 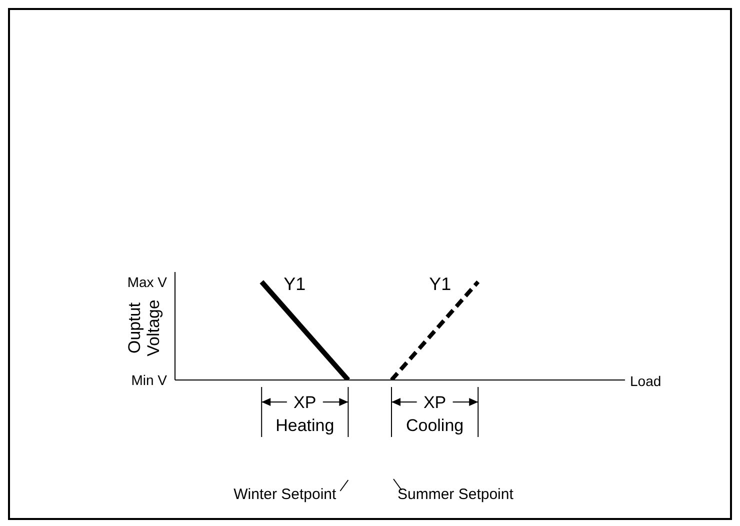 I want to click on text: Max V, so click(x=147, y=282).